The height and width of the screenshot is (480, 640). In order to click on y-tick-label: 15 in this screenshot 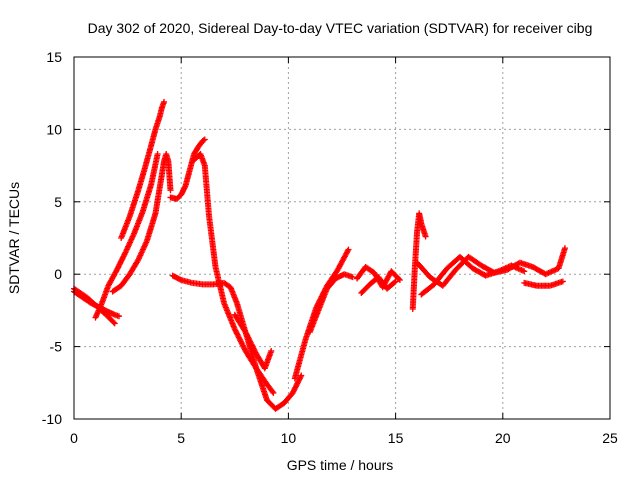, I will do `click(54, 57)`.